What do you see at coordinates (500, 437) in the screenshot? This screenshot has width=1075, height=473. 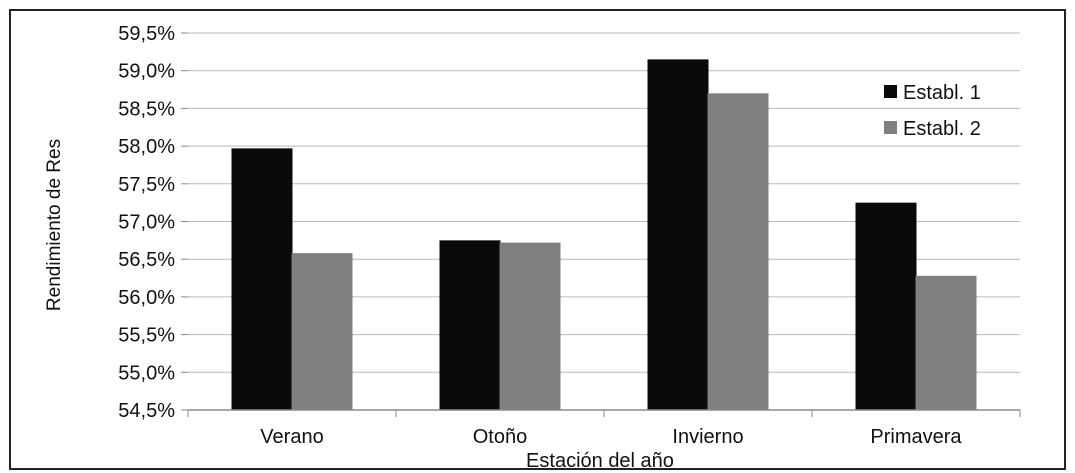 I see `x-tick-label: Otoño` at bounding box center [500, 437].